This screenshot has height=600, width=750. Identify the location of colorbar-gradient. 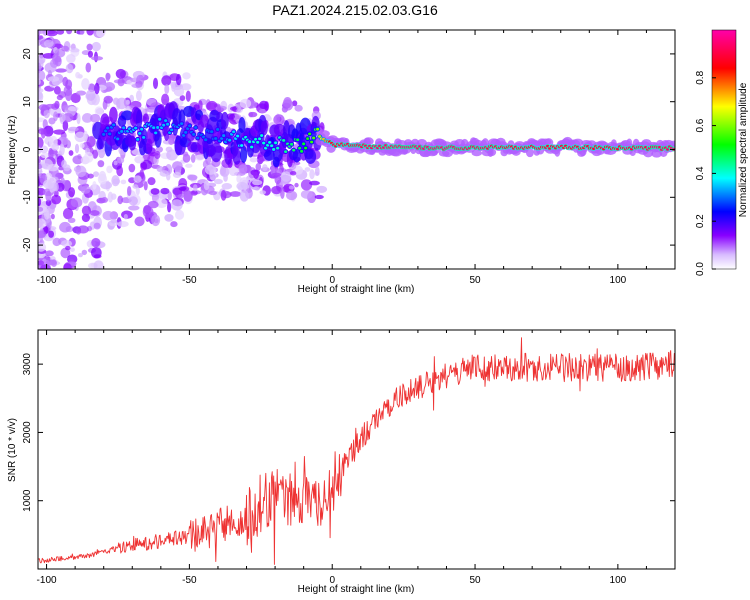
(724, 149).